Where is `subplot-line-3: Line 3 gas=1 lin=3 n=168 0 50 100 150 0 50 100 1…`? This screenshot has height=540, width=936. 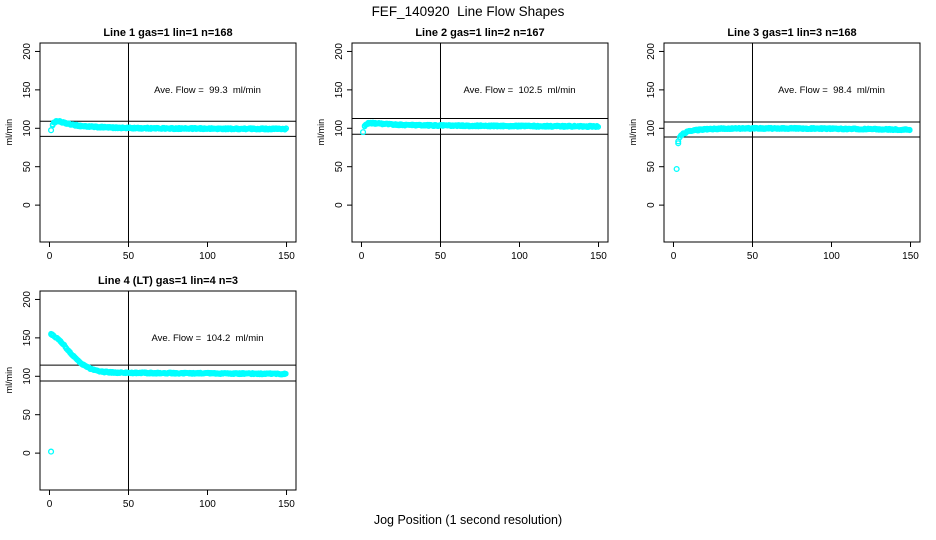
subplot-line-3: Line 3 gas=1 lin=3 n=168 0 50 100 150 0 50 100 1… is located at coordinates (774, 144).